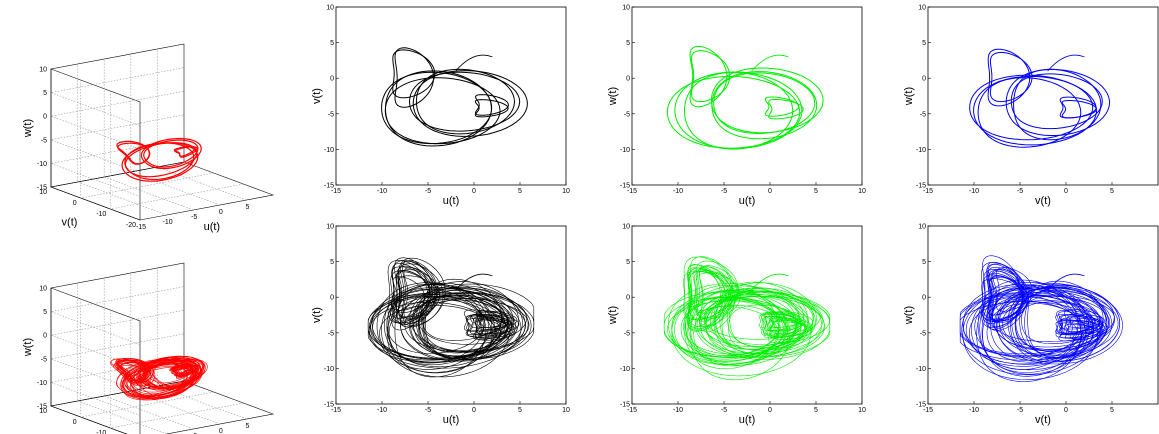  Describe the element at coordinates (440, 325) in the screenshot. I see `plot-r2c2: -15 -10 -5 0 5 10 -15 -10 -5 0 5 10 u(t) v(t)` at that location.